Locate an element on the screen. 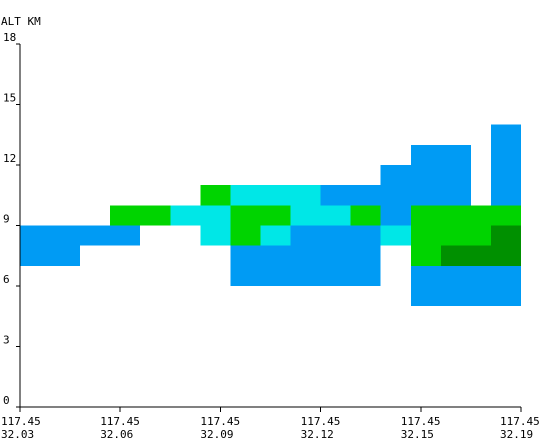 Image resolution: width=540 pixels, height=440 pixels. y-tick-label: 6 is located at coordinates (6, 279).